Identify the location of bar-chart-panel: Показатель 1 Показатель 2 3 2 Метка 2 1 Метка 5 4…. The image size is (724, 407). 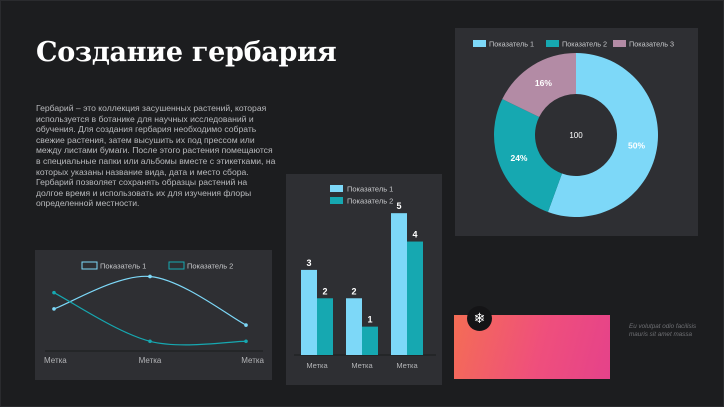
(364, 279).